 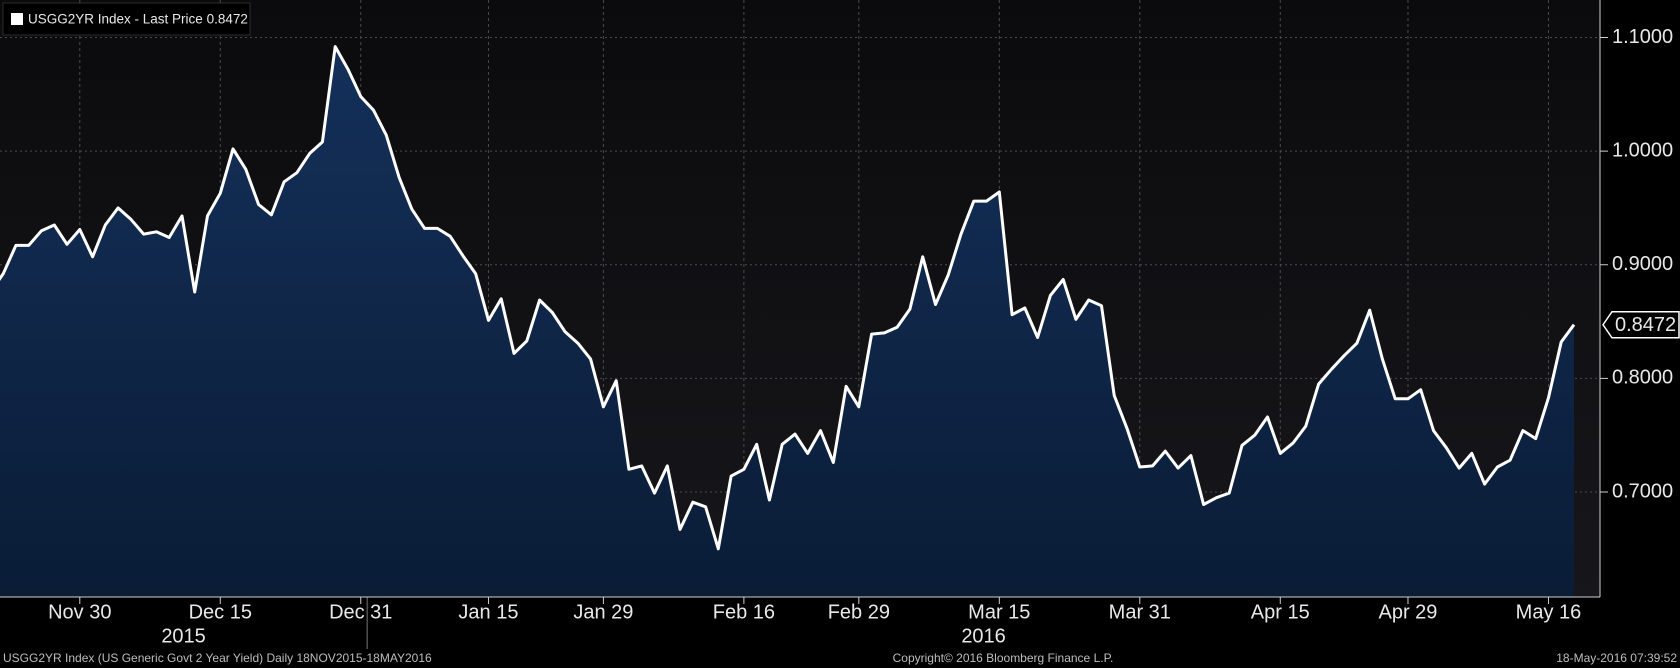 I want to click on x-tick-label: Mar 15, so click(x=999, y=612).